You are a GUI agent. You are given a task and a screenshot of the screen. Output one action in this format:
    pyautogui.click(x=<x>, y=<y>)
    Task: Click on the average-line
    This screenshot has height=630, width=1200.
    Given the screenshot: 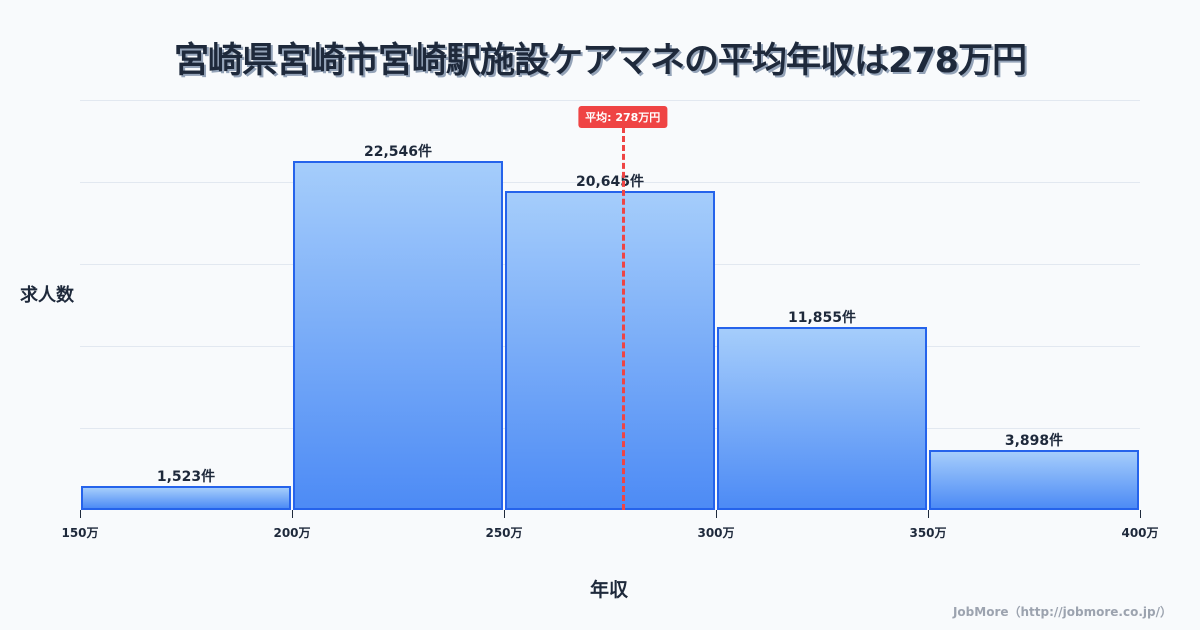 What is the action you would take?
    pyautogui.click(x=623, y=318)
    